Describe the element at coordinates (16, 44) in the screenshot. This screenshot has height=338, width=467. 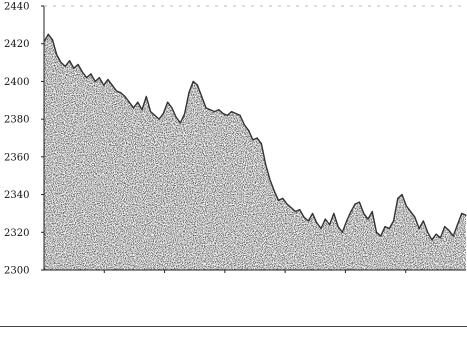
I see `y-tick-label: 2420` at that location.